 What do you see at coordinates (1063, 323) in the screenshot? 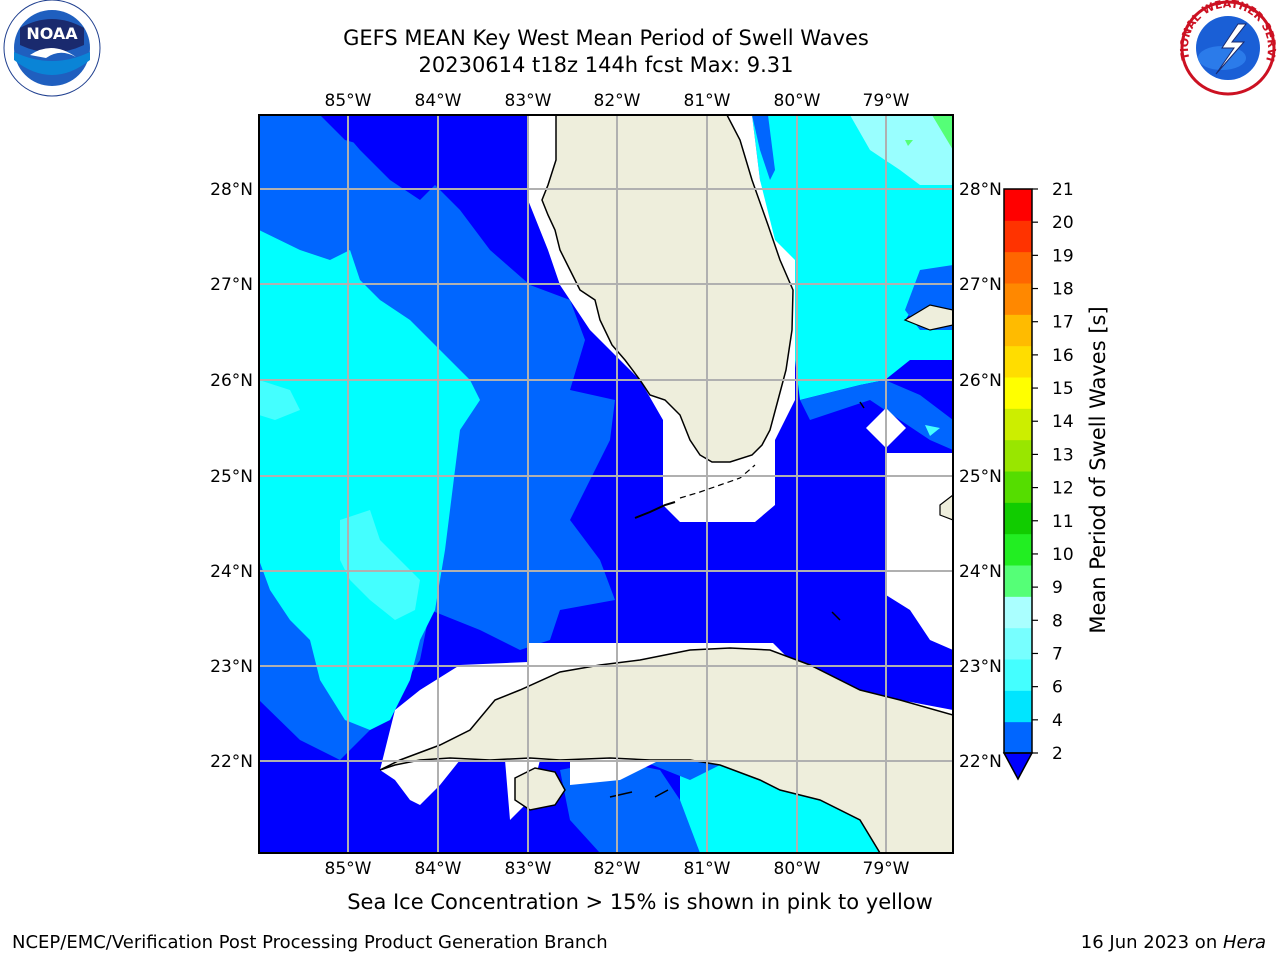
I see `colorbar-tick-label: 17` at bounding box center [1063, 323].